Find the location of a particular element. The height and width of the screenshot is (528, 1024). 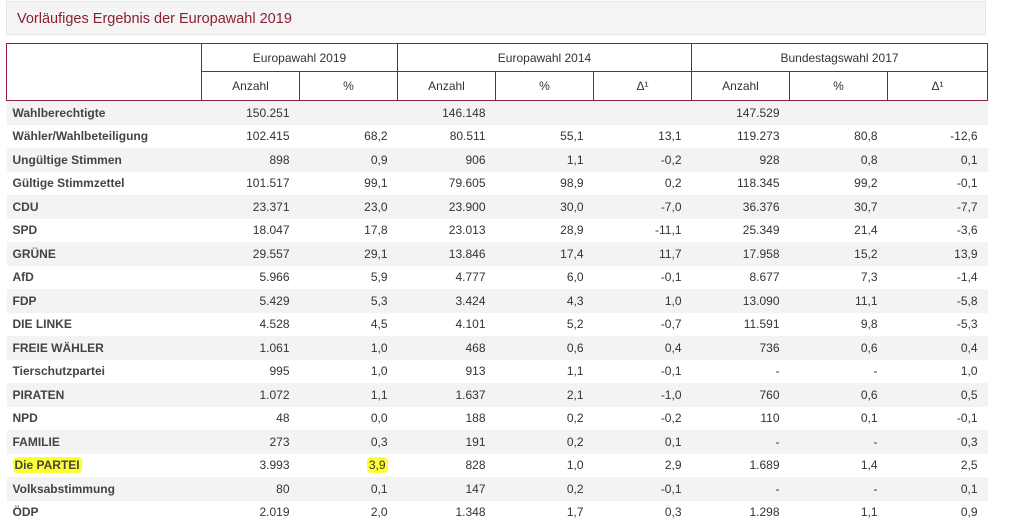

table-row: Tierschutzpartei 995 1,0 913 1,1 -0,1- -1,0 is located at coordinates (497, 371).